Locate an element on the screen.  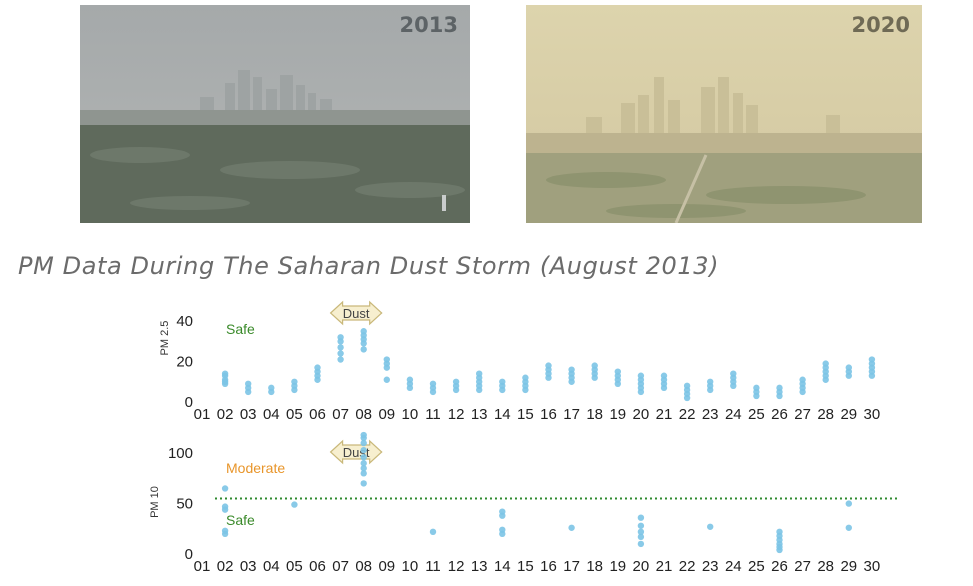
x-tick-label: 30 is located at coordinates (872, 414).